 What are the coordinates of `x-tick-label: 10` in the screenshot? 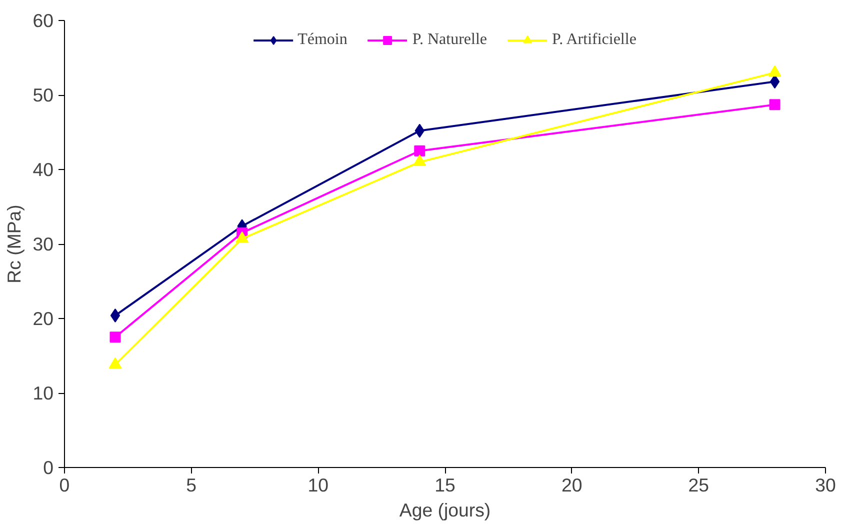 It's located at (318, 485).